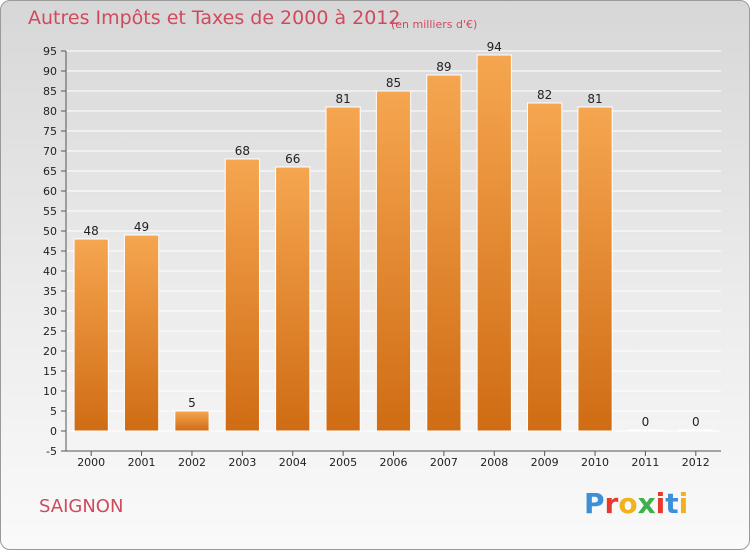  I want to click on x-tick-label-2000: 2000, so click(91, 462).